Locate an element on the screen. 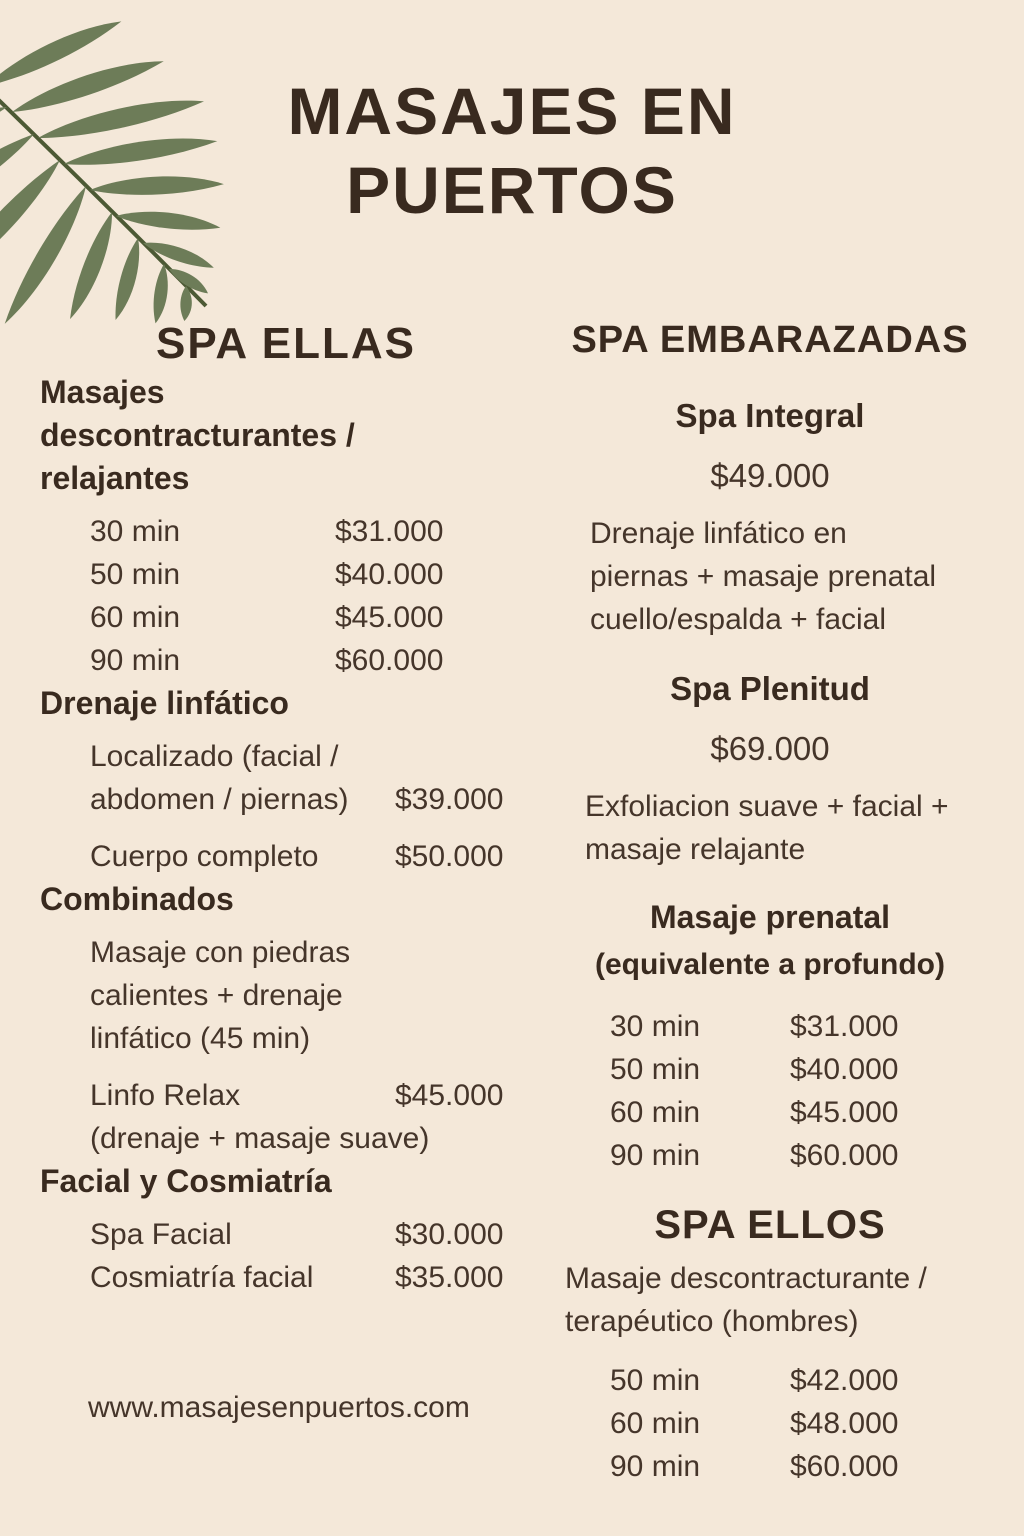  price-value: $30.000 is located at coordinates (449, 1234).